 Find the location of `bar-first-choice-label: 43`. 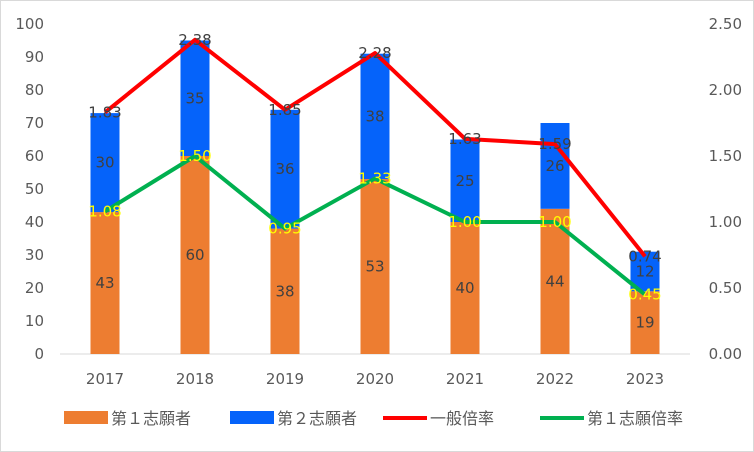

bar-first-choice-label: 43 is located at coordinates (104, 283).